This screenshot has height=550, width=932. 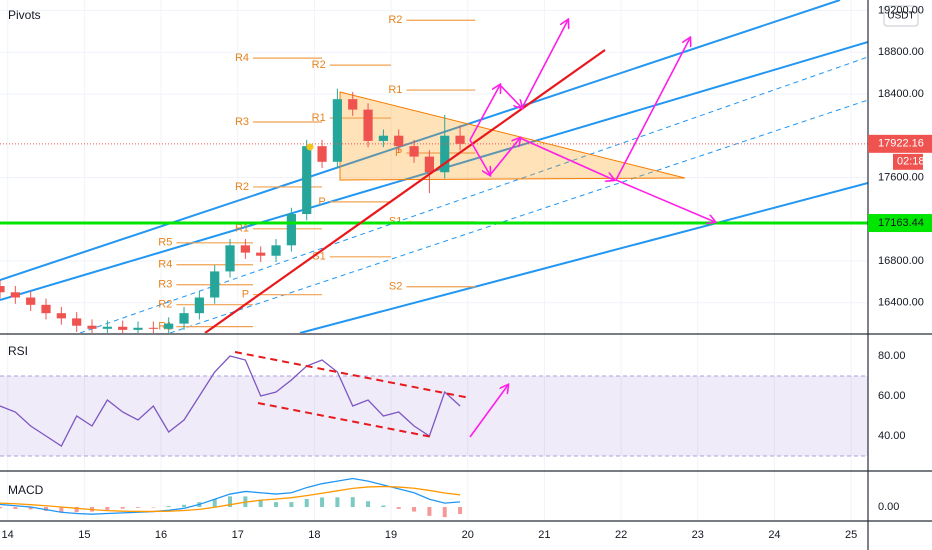 What do you see at coordinates (698, 535) in the screenshot?
I see `x-tick-label: 23` at bounding box center [698, 535].